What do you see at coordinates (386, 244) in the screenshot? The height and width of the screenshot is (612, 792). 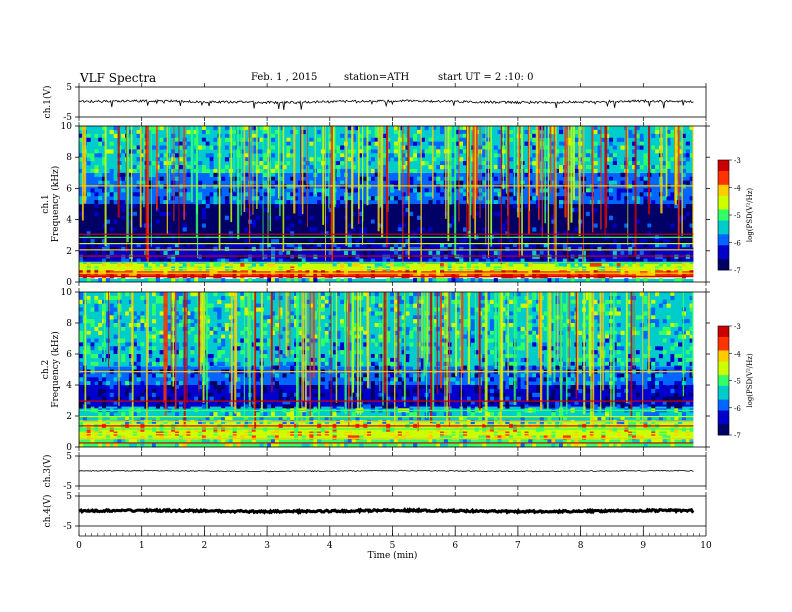 I see `narrowband-line` at bounding box center [386, 244].